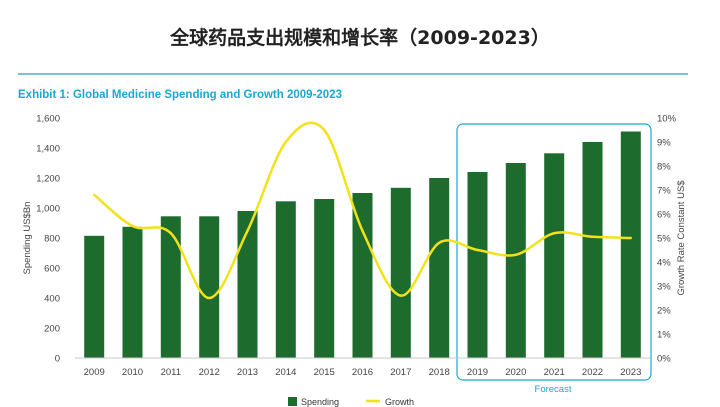 The width and height of the screenshot is (720, 407). Describe the element at coordinates (439, 372) in the screenshot. I see `x-tick-label: 2018` at that location.